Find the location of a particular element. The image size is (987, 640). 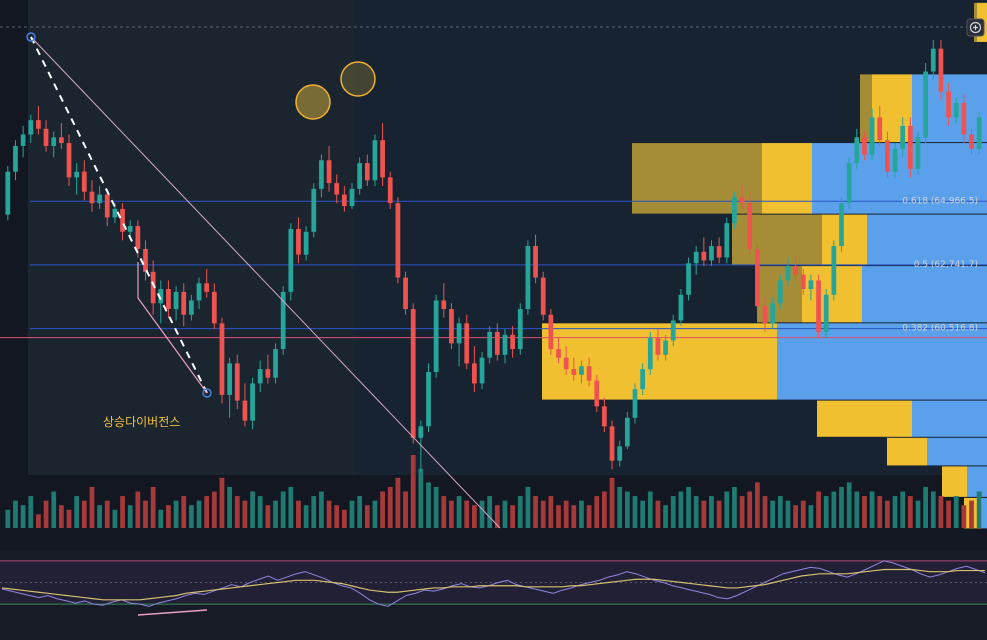

fib-label-0.5: 0.5 (62,741.7) is located at coordinates (946, 265).